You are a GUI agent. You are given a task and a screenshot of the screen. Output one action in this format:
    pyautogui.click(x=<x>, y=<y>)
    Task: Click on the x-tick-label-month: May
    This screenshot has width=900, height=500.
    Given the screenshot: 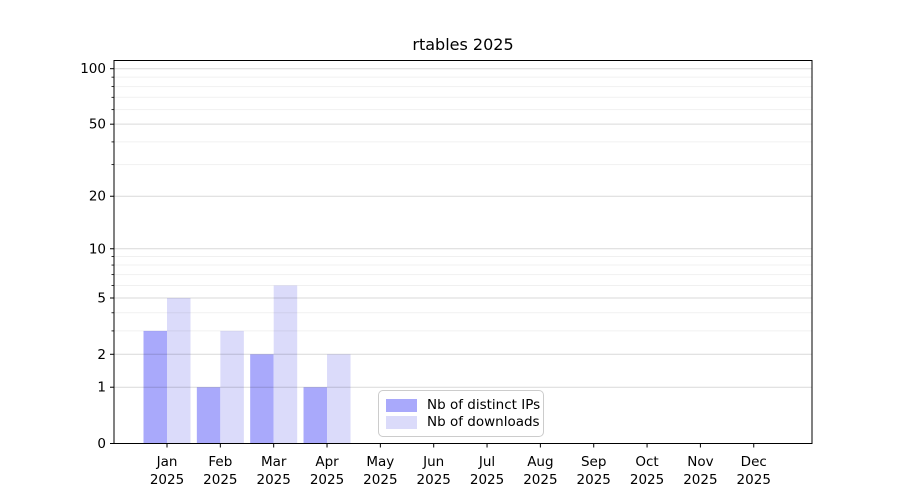 What is the action you would take?
    pyautogui.click(x=380, y=462)
    